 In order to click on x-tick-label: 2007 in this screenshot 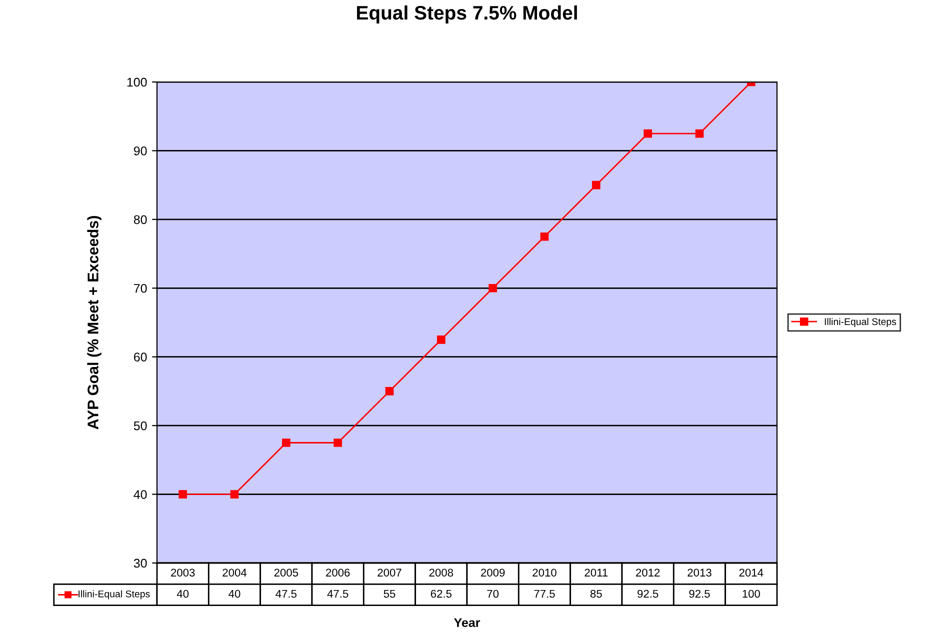, I will do `click(390, 572)`.